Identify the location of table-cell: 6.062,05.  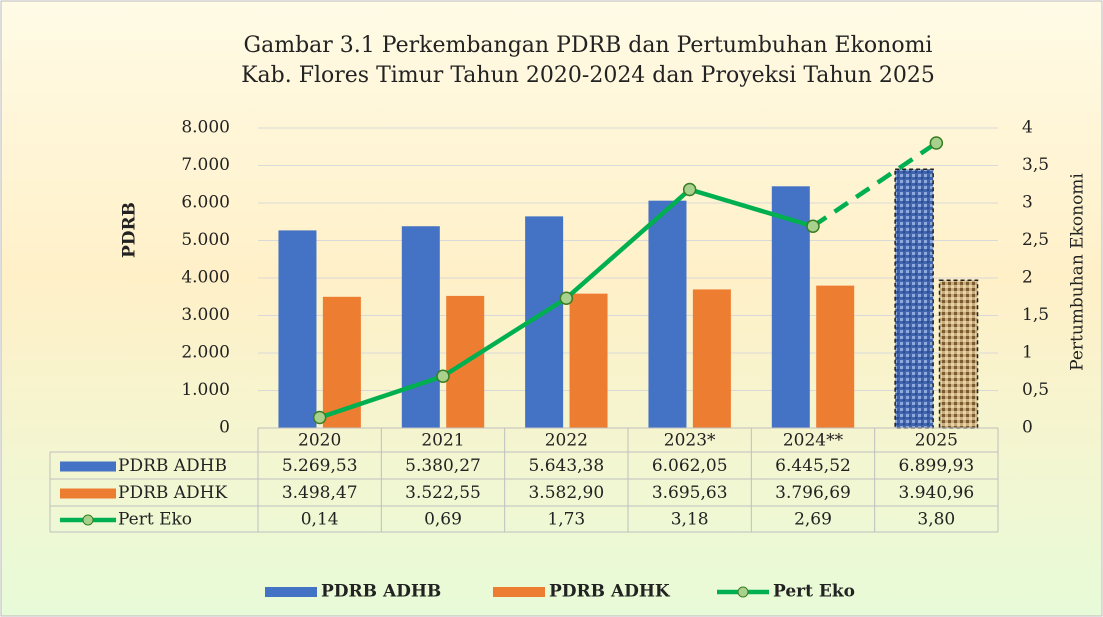
(690, 466).